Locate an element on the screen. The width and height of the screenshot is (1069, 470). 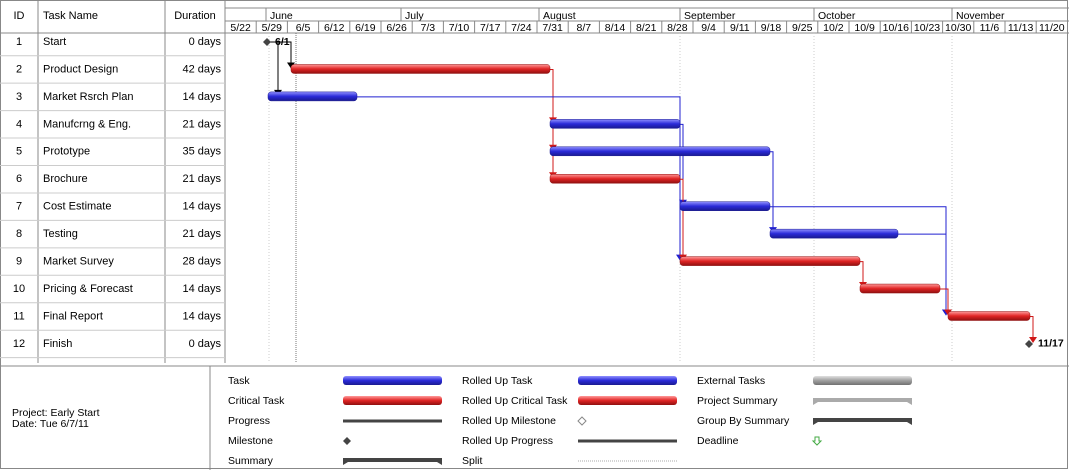
legend-label: Rolled Up Progress is located at coordinates (507, 441).